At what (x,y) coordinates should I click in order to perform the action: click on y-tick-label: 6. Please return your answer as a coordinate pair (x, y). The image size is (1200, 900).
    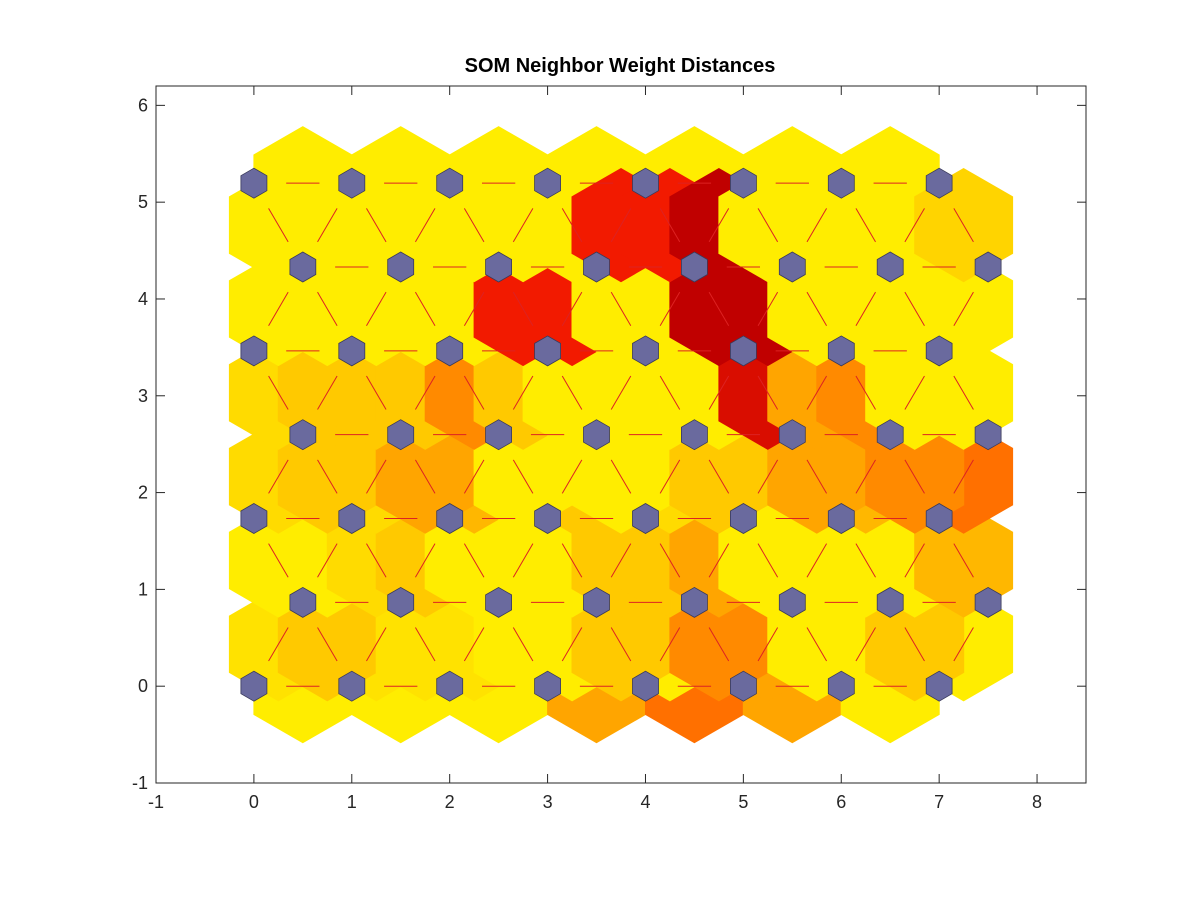
    Looking at the image, I should click on (143, 105).